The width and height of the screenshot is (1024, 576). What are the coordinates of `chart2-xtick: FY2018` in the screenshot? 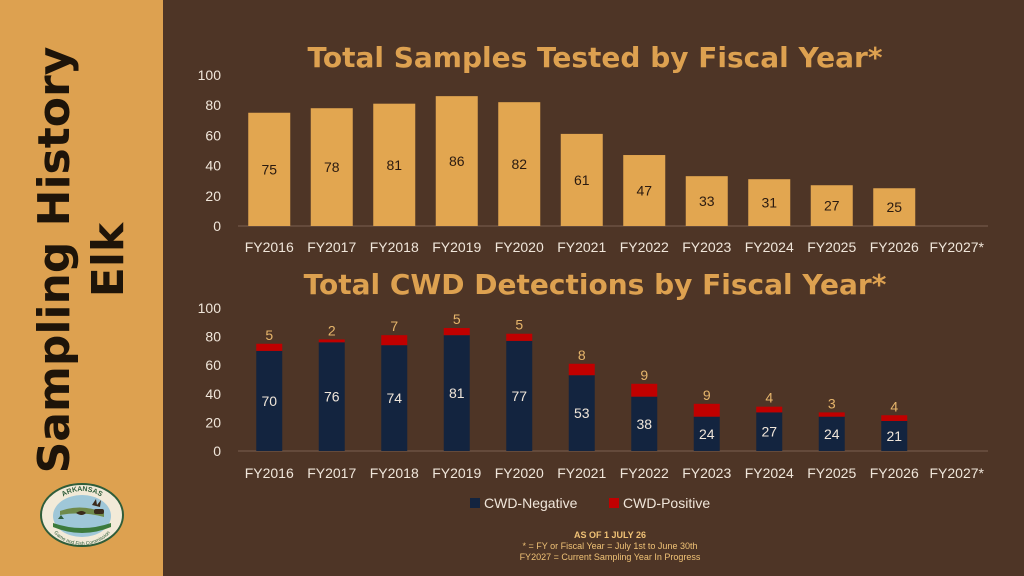 It's located at (394, 473).